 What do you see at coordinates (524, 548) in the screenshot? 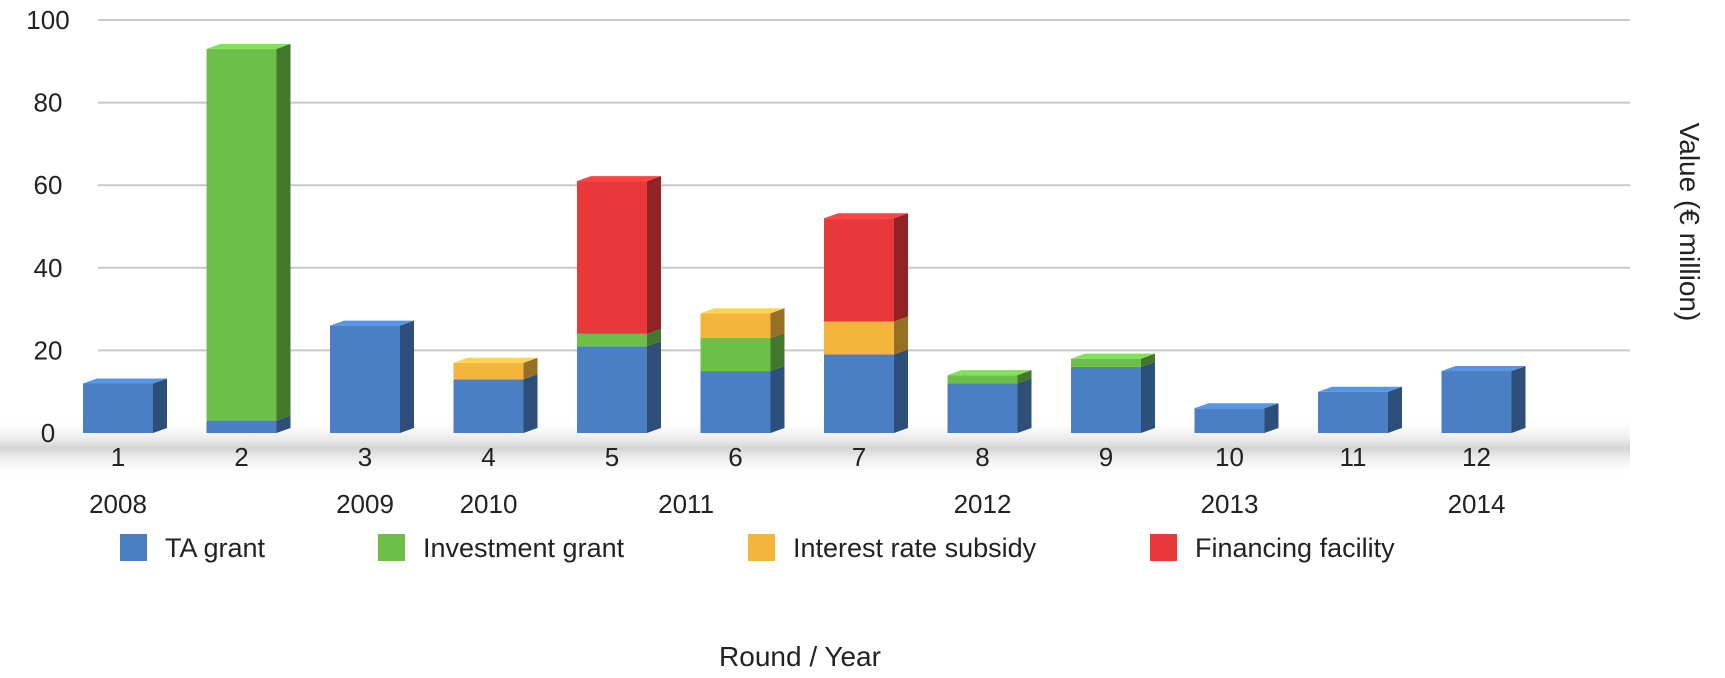
I see `legend-label: Investment grant` at bounding box center [524, 548].